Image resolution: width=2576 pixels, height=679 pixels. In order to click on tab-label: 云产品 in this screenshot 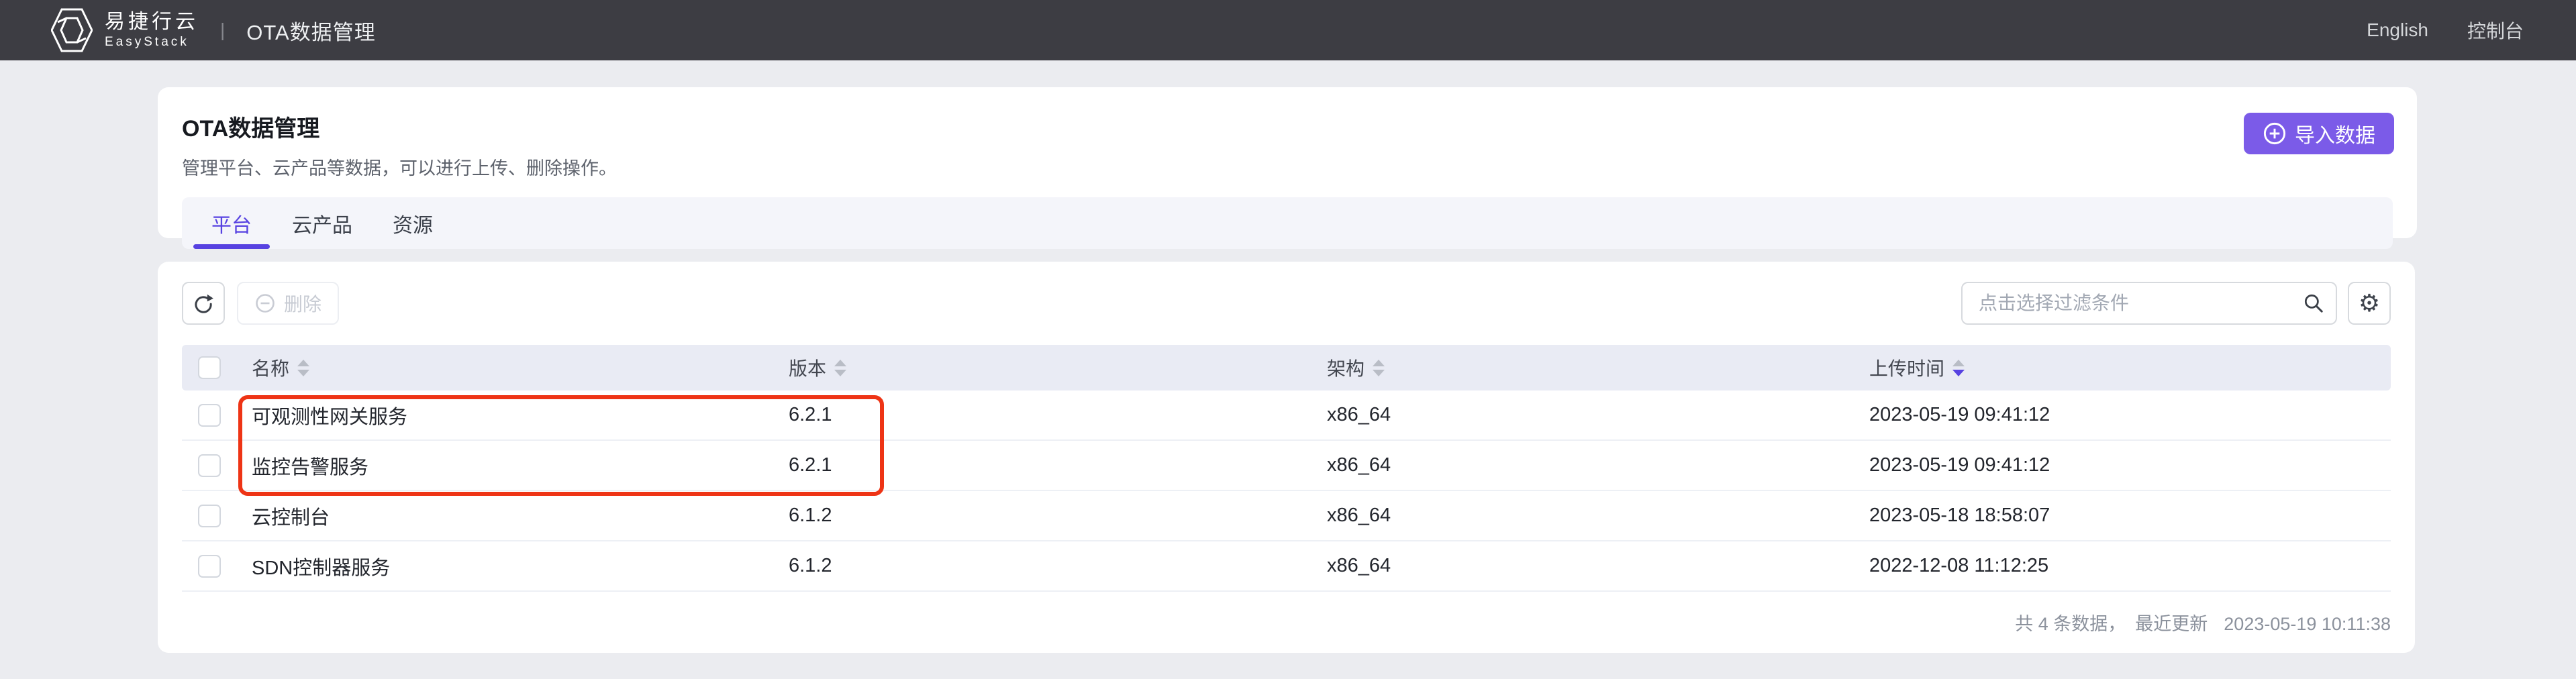, I will do `click(322, 225)`.